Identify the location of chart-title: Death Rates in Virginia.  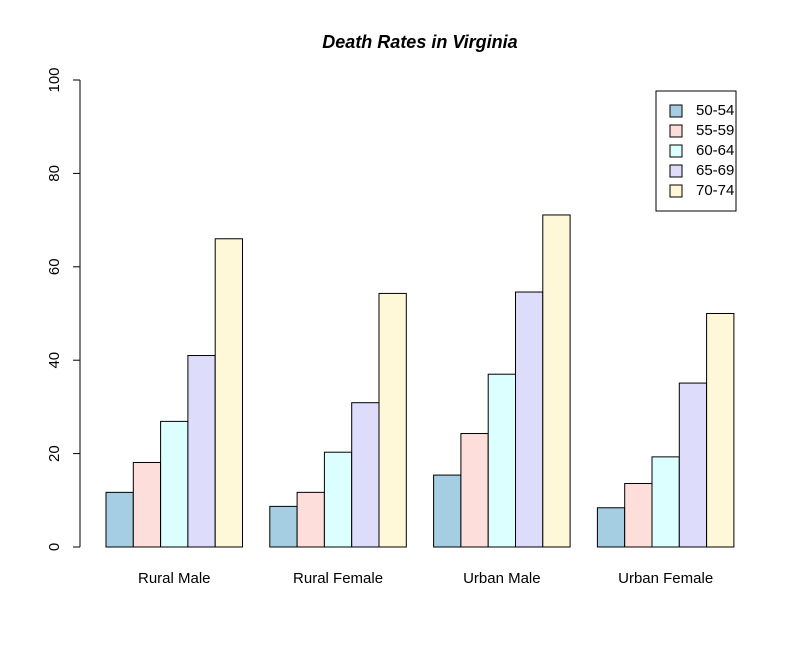
(419, 42).